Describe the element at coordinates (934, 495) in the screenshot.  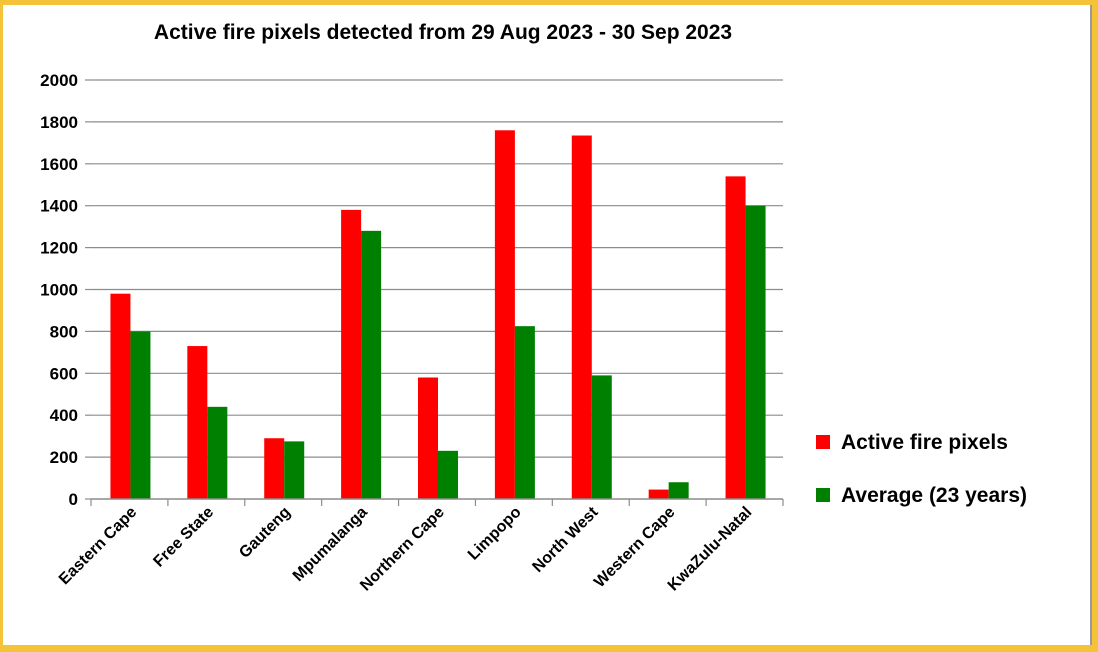
I see `legend-label: Average (23 years)` at that location.